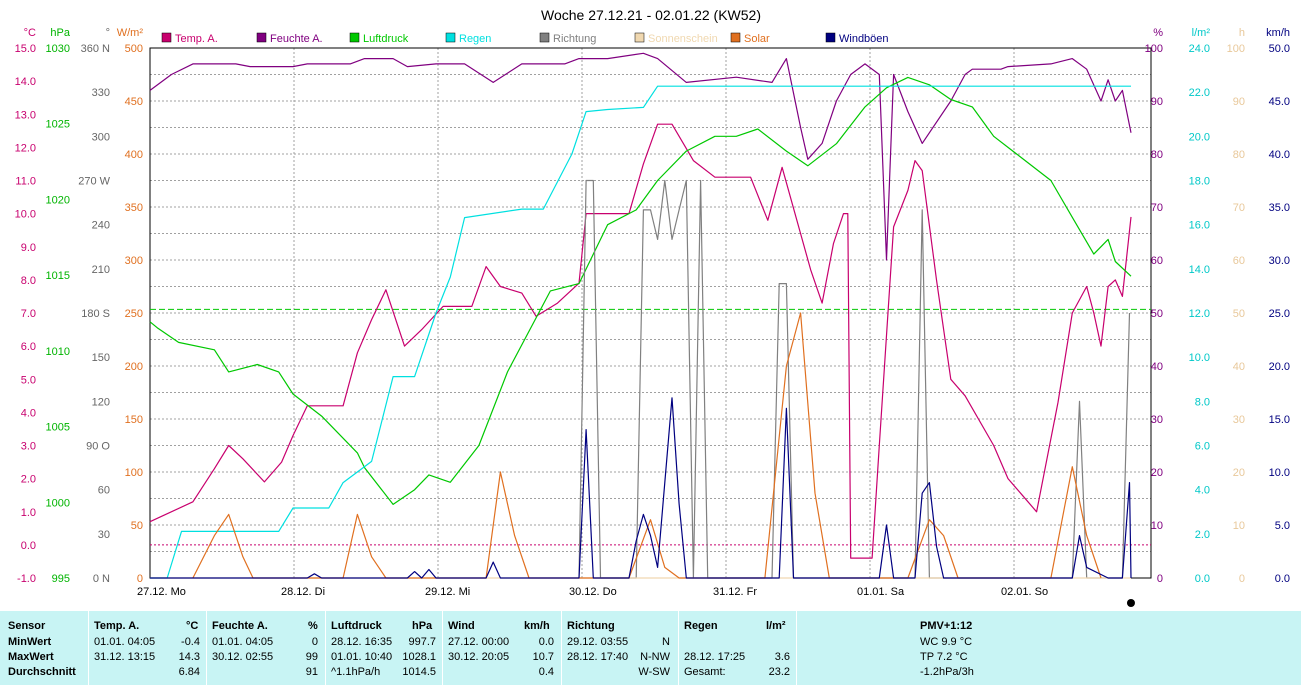  Describe the element at coordinates (546, 672) in the screenshot. I see `wind-avg-value: 0.4` at that location.